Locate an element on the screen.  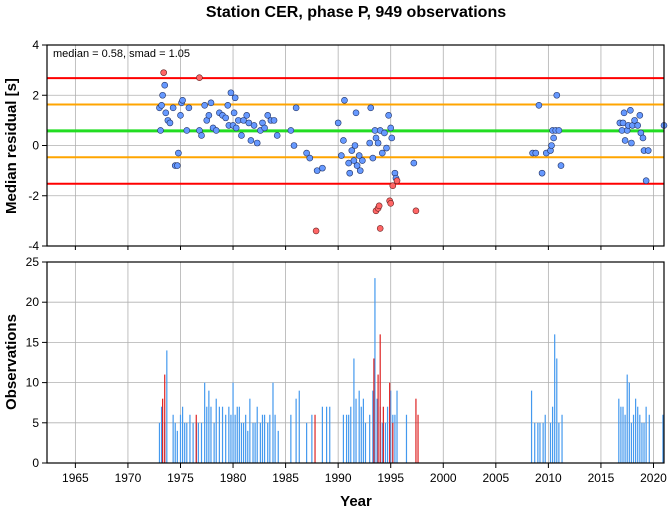
x-tick-label: 1995 is located at coordinates (390, 478).